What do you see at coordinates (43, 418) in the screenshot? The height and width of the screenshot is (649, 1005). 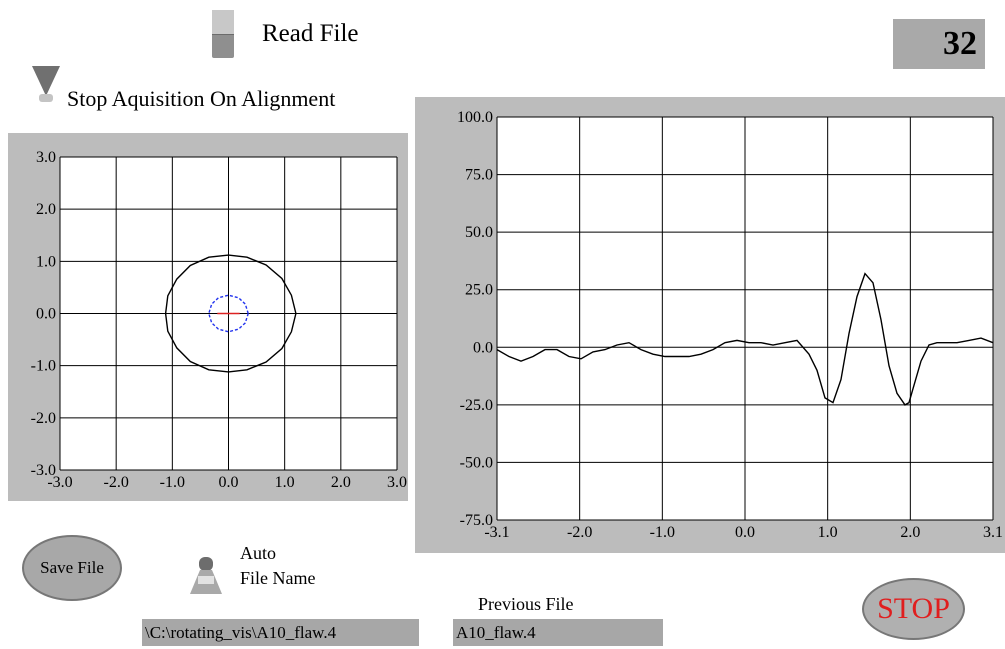 I see `y-tick-label: -2.0` at bounding box center [43, 418].